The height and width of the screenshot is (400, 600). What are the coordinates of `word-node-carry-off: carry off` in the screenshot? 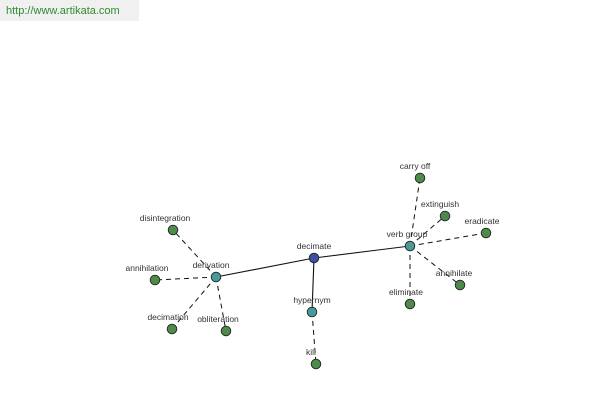 It's located at (415, 172).